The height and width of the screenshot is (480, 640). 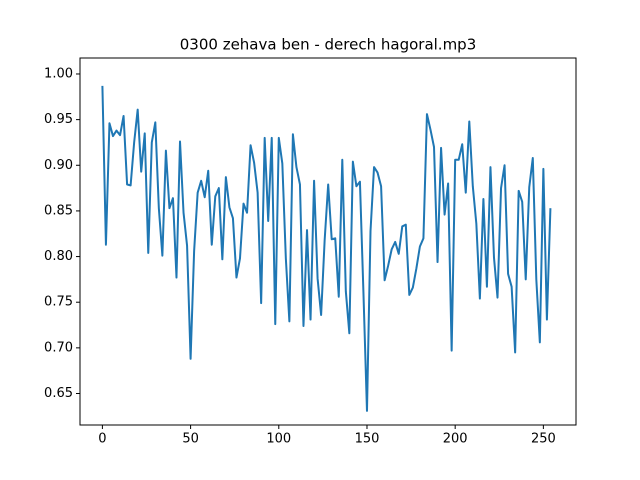 What do you see at coordinates (58, 256) in the screenshot?
I see `y-tick-label: 0.80` at bounding box center [58, 256].